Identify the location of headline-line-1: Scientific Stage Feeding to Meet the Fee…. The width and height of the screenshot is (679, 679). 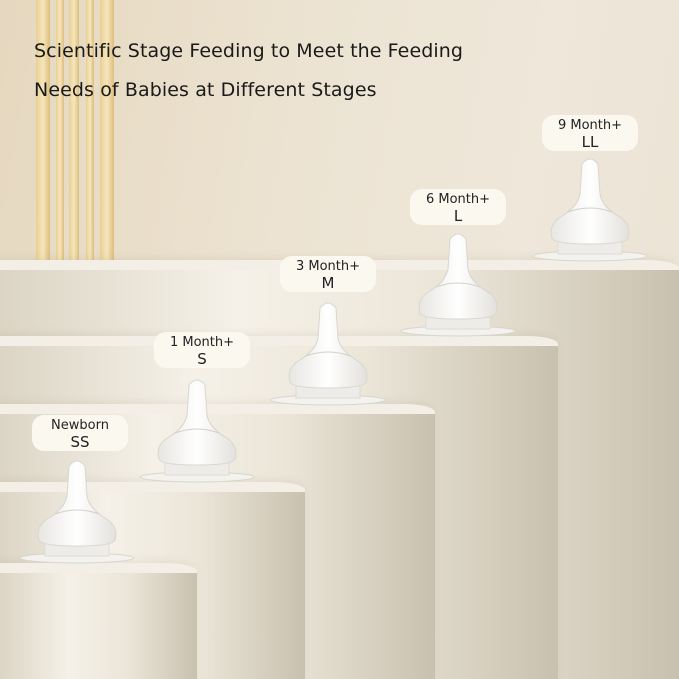
(249, 51).